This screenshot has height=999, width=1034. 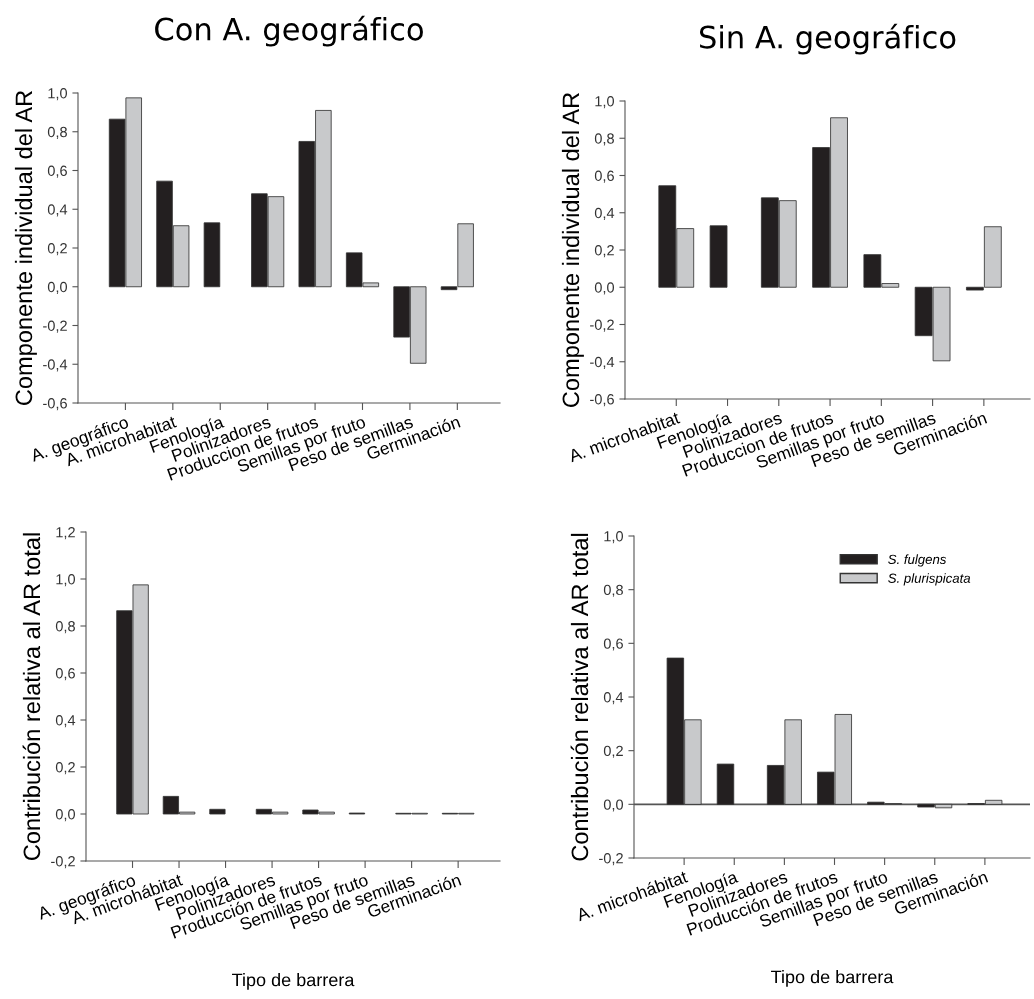 I want to click on chart-title: Con A. geográfico, so click(x=289, y=31).